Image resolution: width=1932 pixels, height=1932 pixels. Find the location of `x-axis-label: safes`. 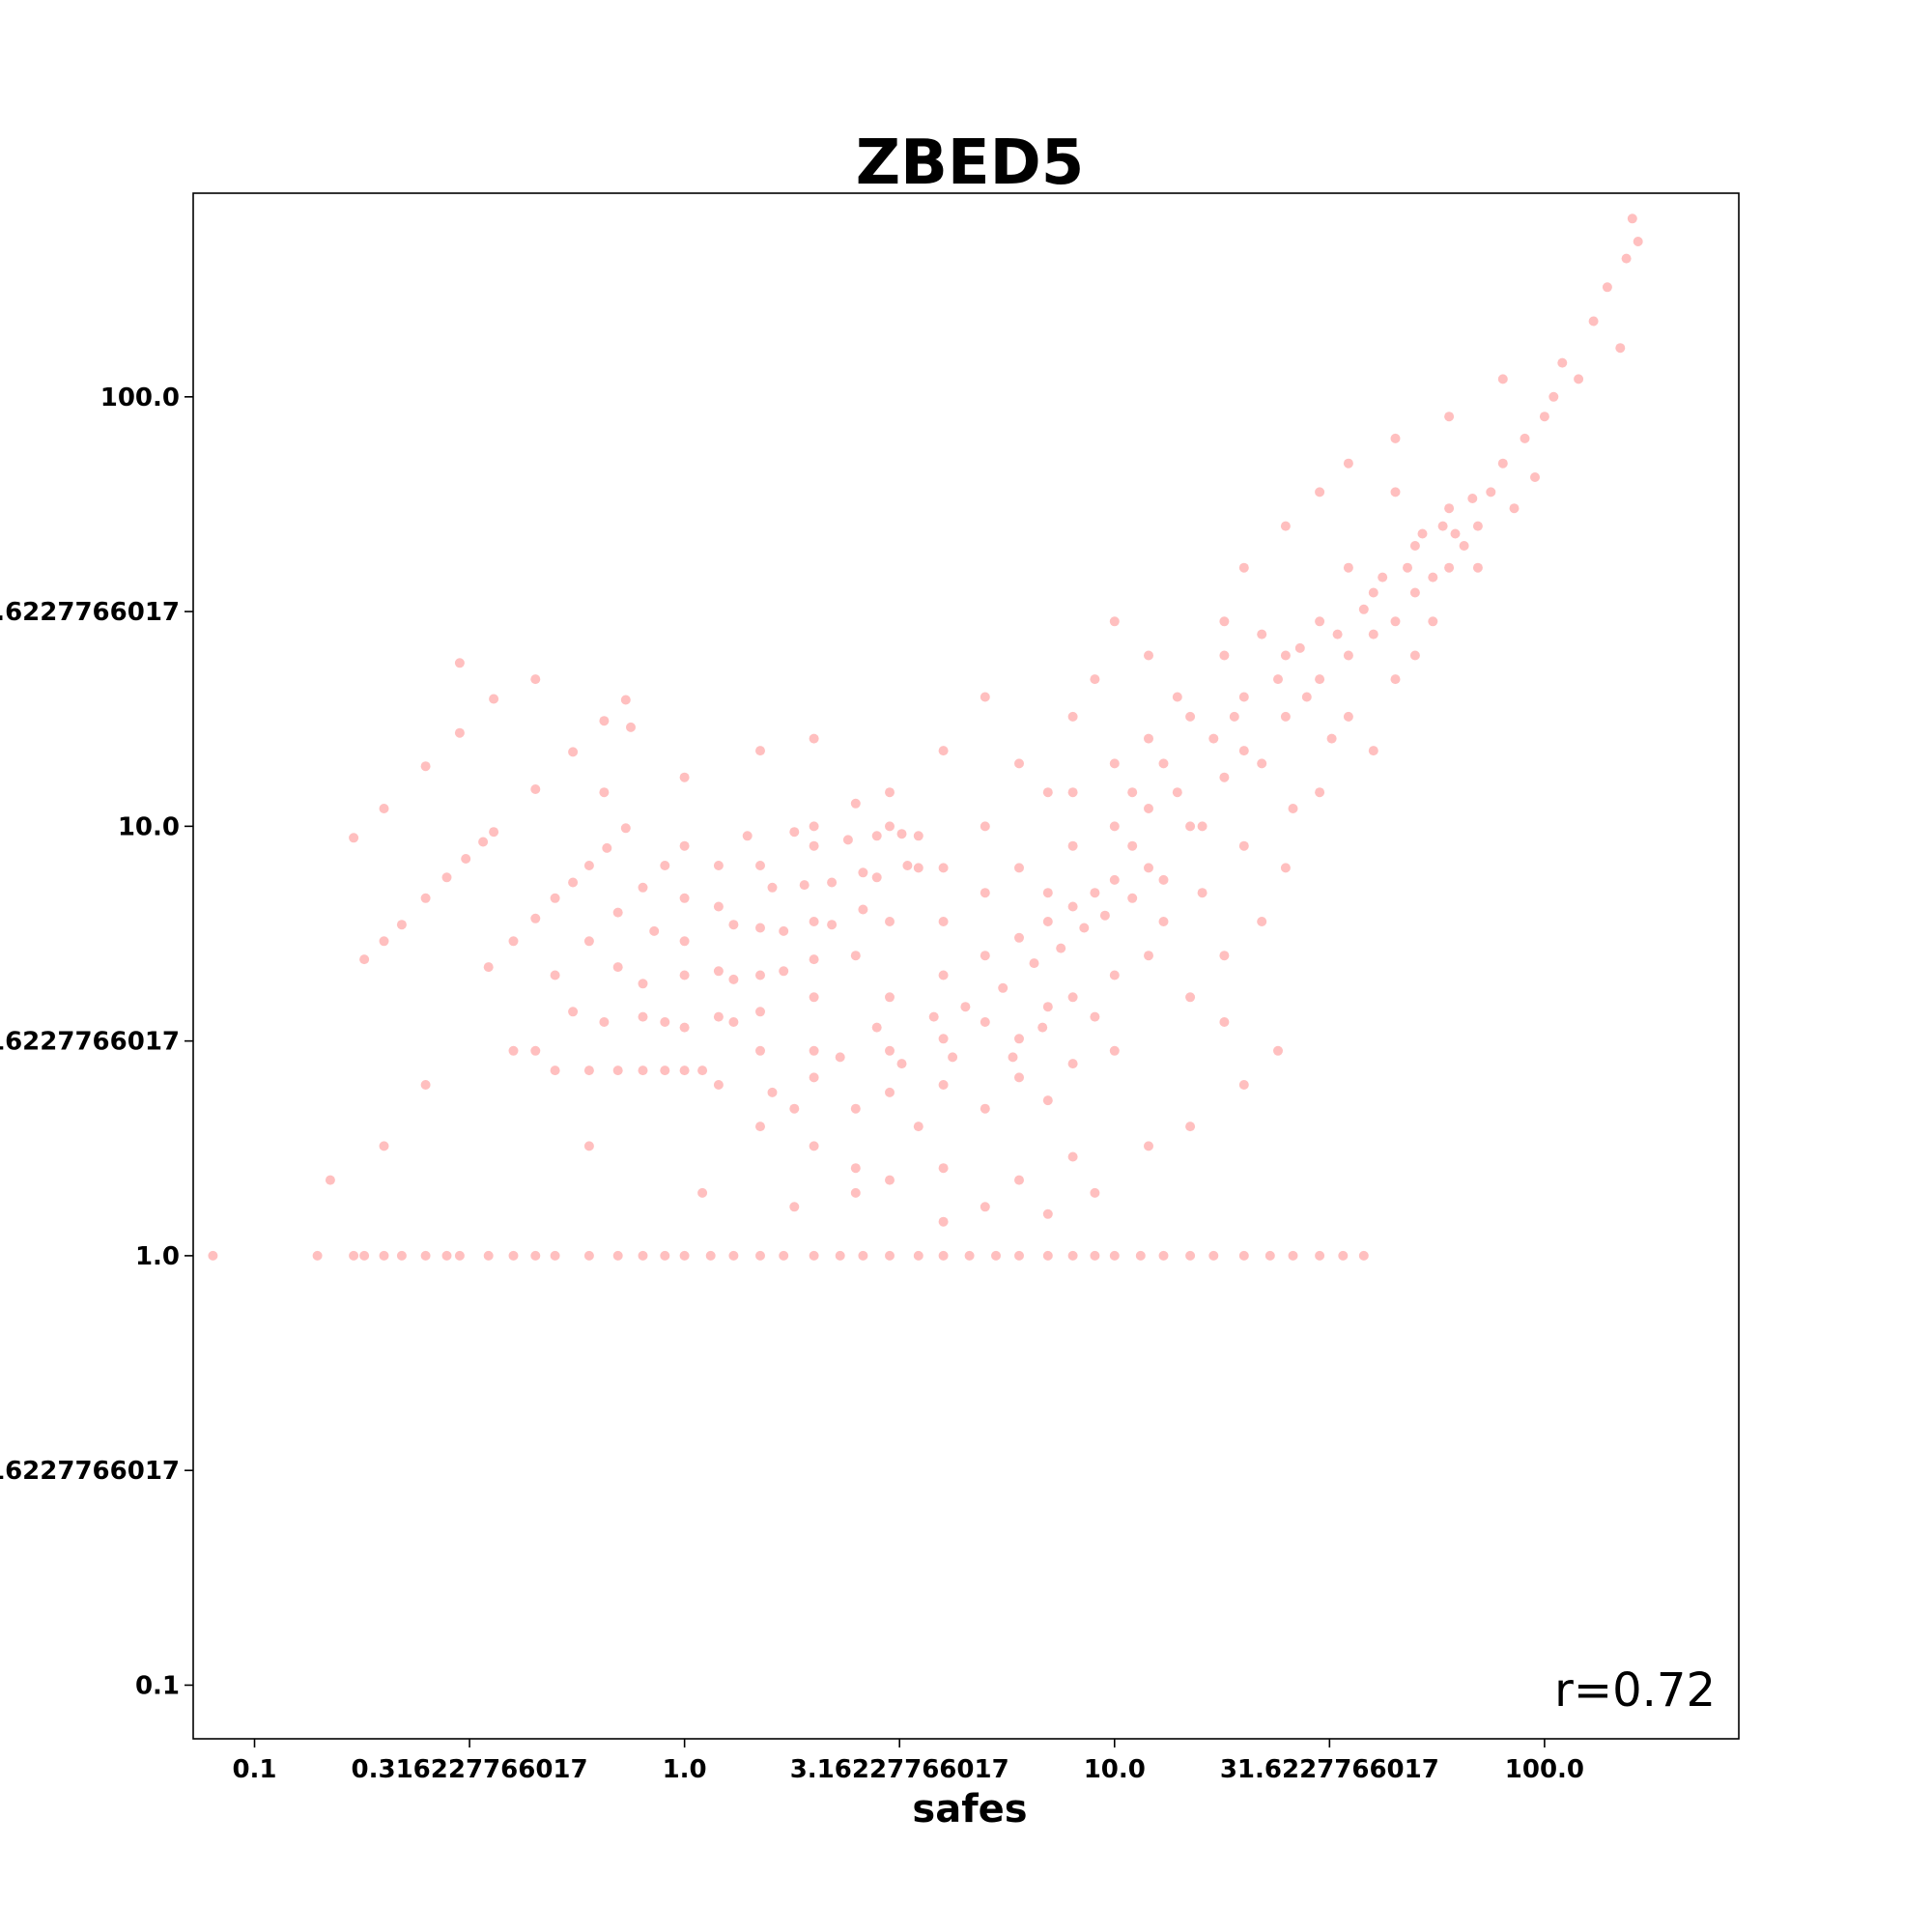

x-axis-label: safes is located at coordinates (969, 1809).